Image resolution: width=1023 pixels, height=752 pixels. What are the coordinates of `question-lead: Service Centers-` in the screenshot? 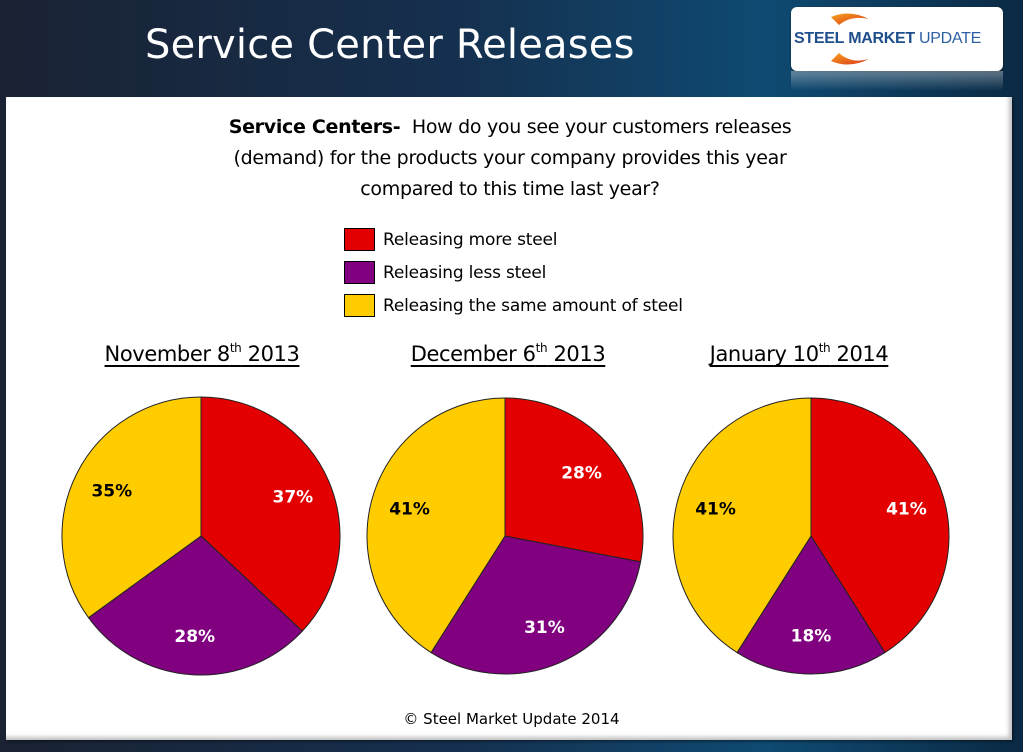 It's located at (314, 127).